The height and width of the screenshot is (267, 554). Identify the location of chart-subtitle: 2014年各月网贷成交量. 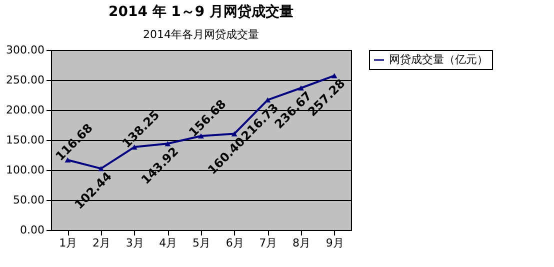
(201, 34).